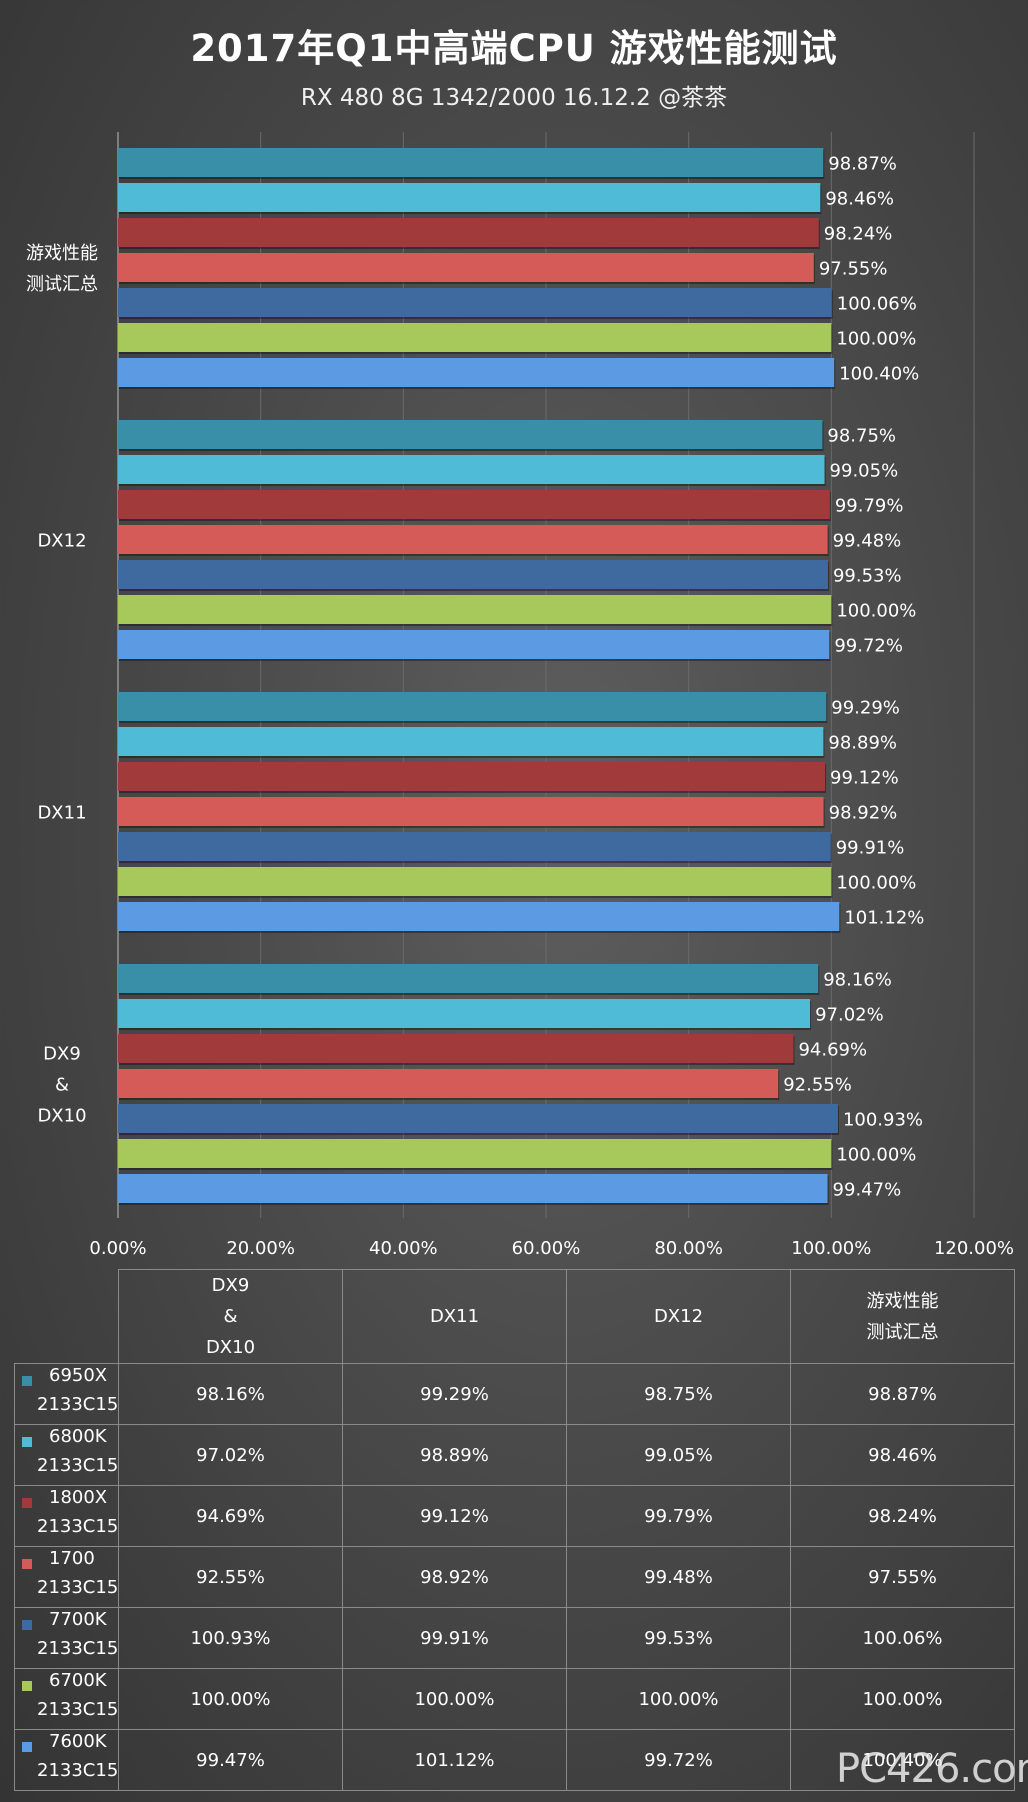 This screenshot has width=1028, height=1802. Describe the element at coordinates (230, 1516) in the screenshot. I see `table-cell: 94.69%` at that location.